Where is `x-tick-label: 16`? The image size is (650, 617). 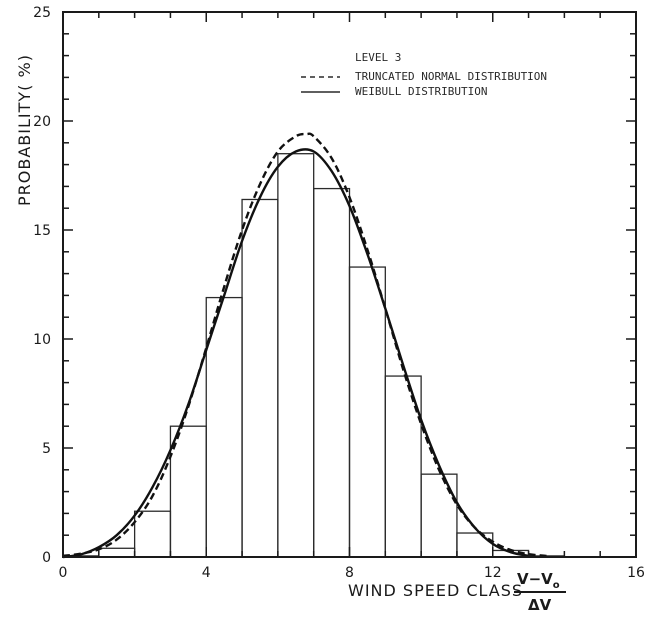 x-tick-label: 16 is located at coordinates (636, 573).